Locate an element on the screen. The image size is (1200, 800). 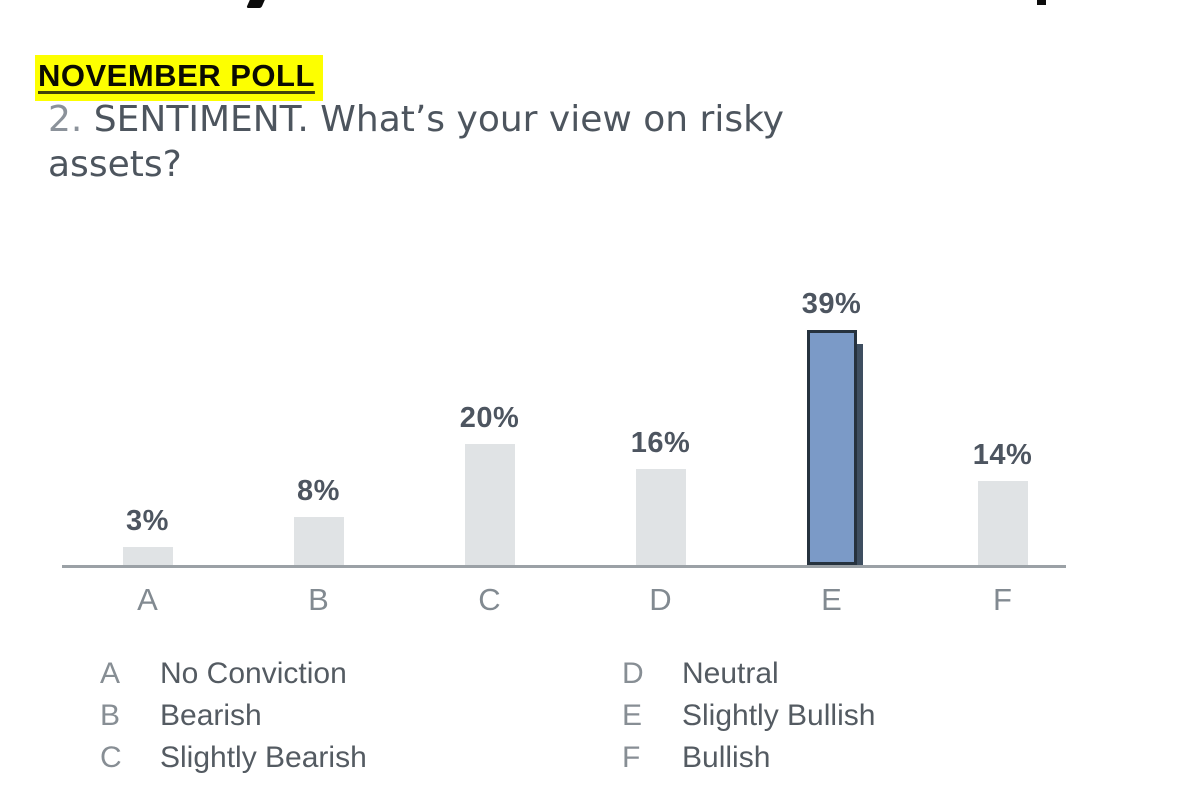
legend-key: F is located at coordinates (631, 757).